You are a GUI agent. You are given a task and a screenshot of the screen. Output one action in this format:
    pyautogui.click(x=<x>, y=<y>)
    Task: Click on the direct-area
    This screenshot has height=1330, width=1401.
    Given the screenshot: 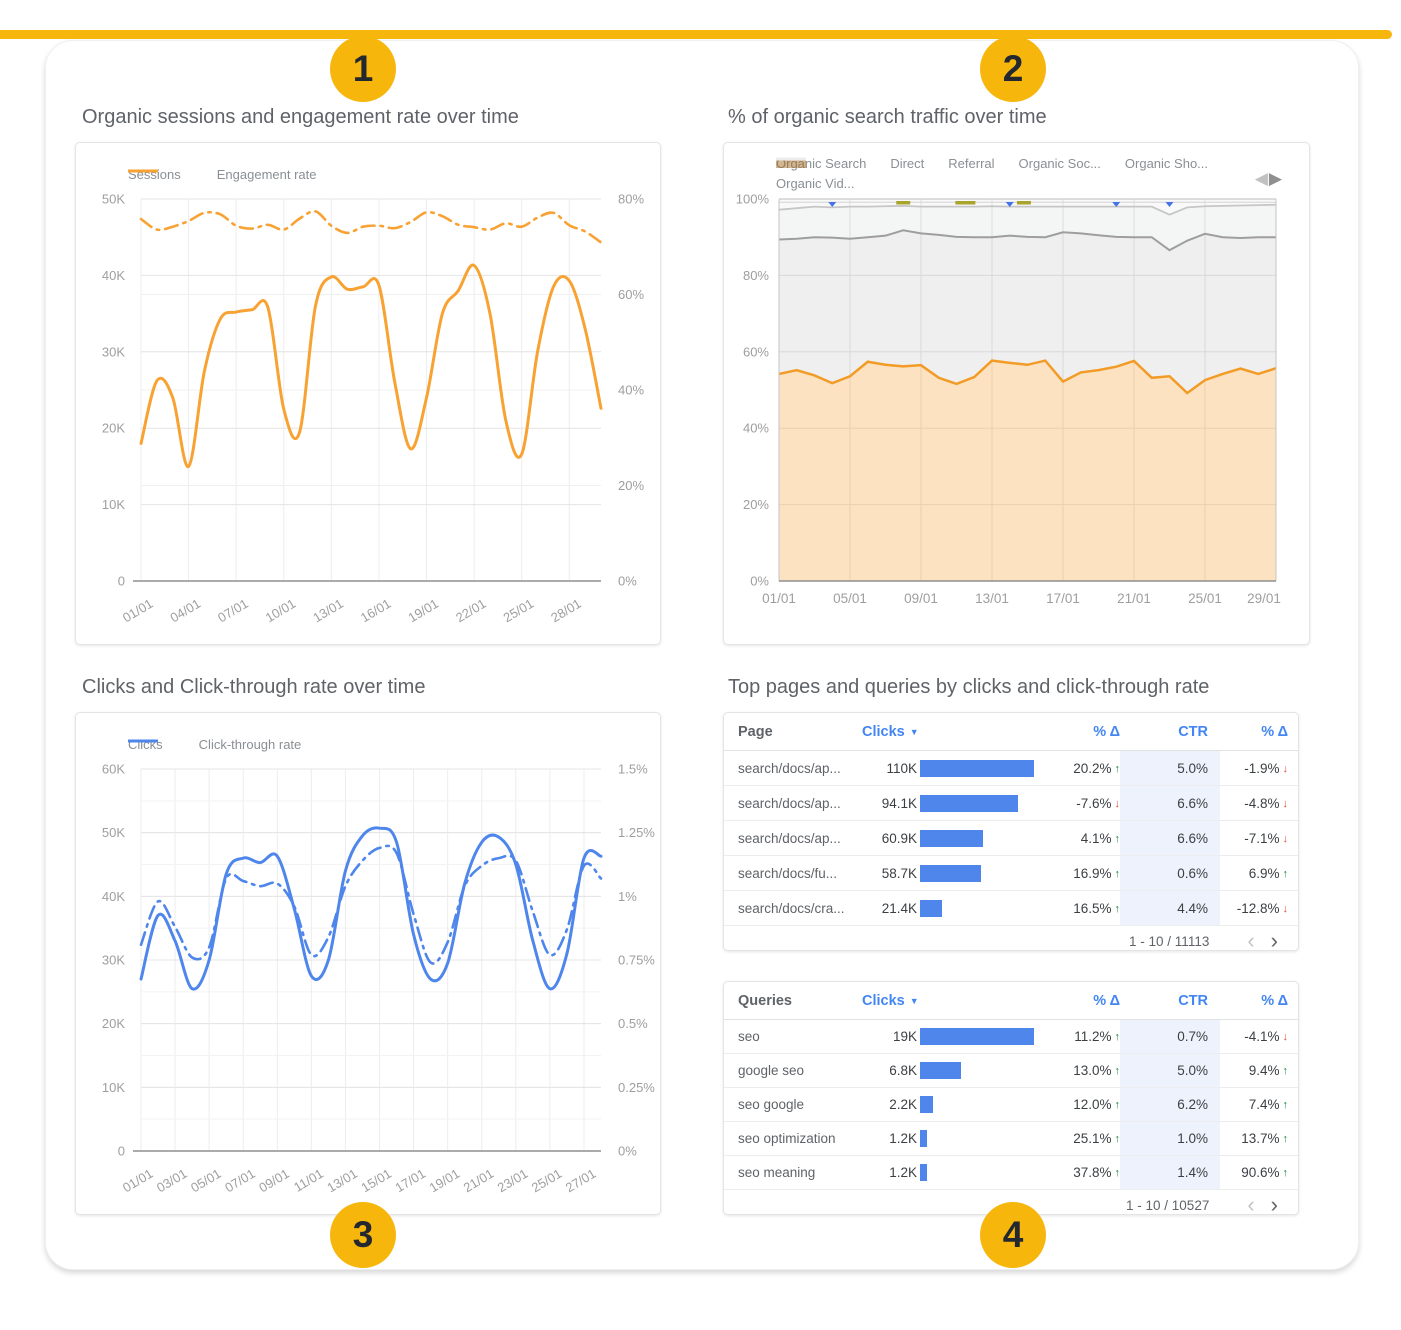 What is the action you would take?
    pyautogui.click(x=1027, y=312)
    